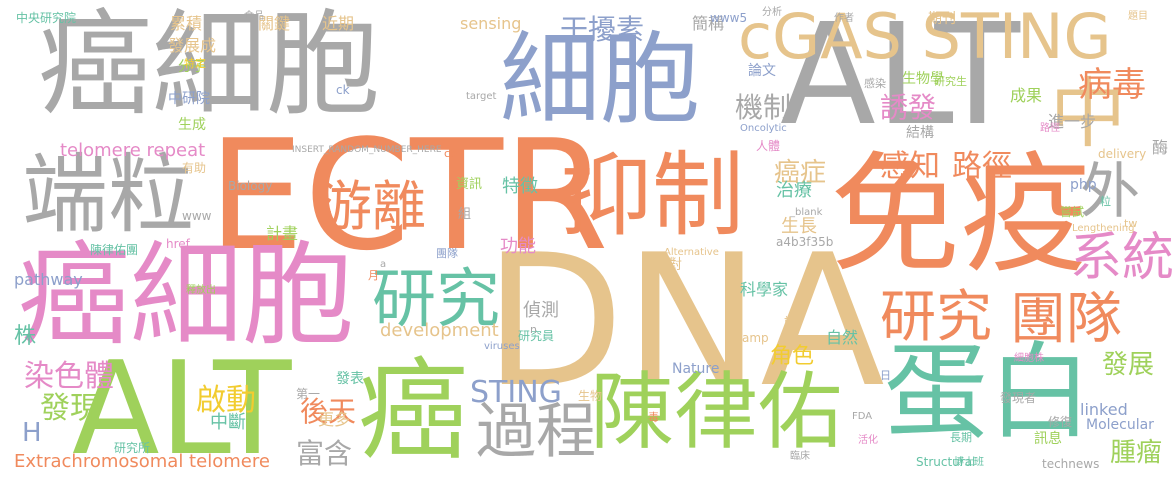 This screenshot has width=1175, height=482. I want to click on word: 免疫, so click(960, 215).